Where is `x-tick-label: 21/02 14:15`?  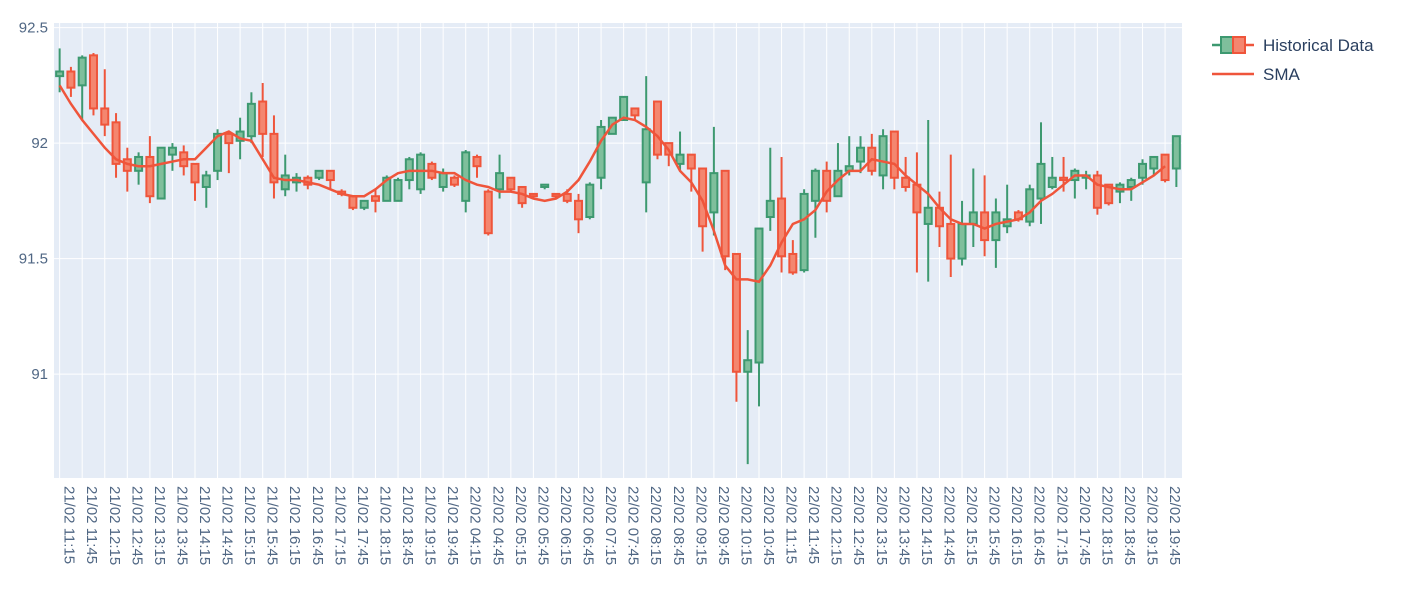 x-tick-label: 21/02 14:15 is located at coordinates (204, 525).